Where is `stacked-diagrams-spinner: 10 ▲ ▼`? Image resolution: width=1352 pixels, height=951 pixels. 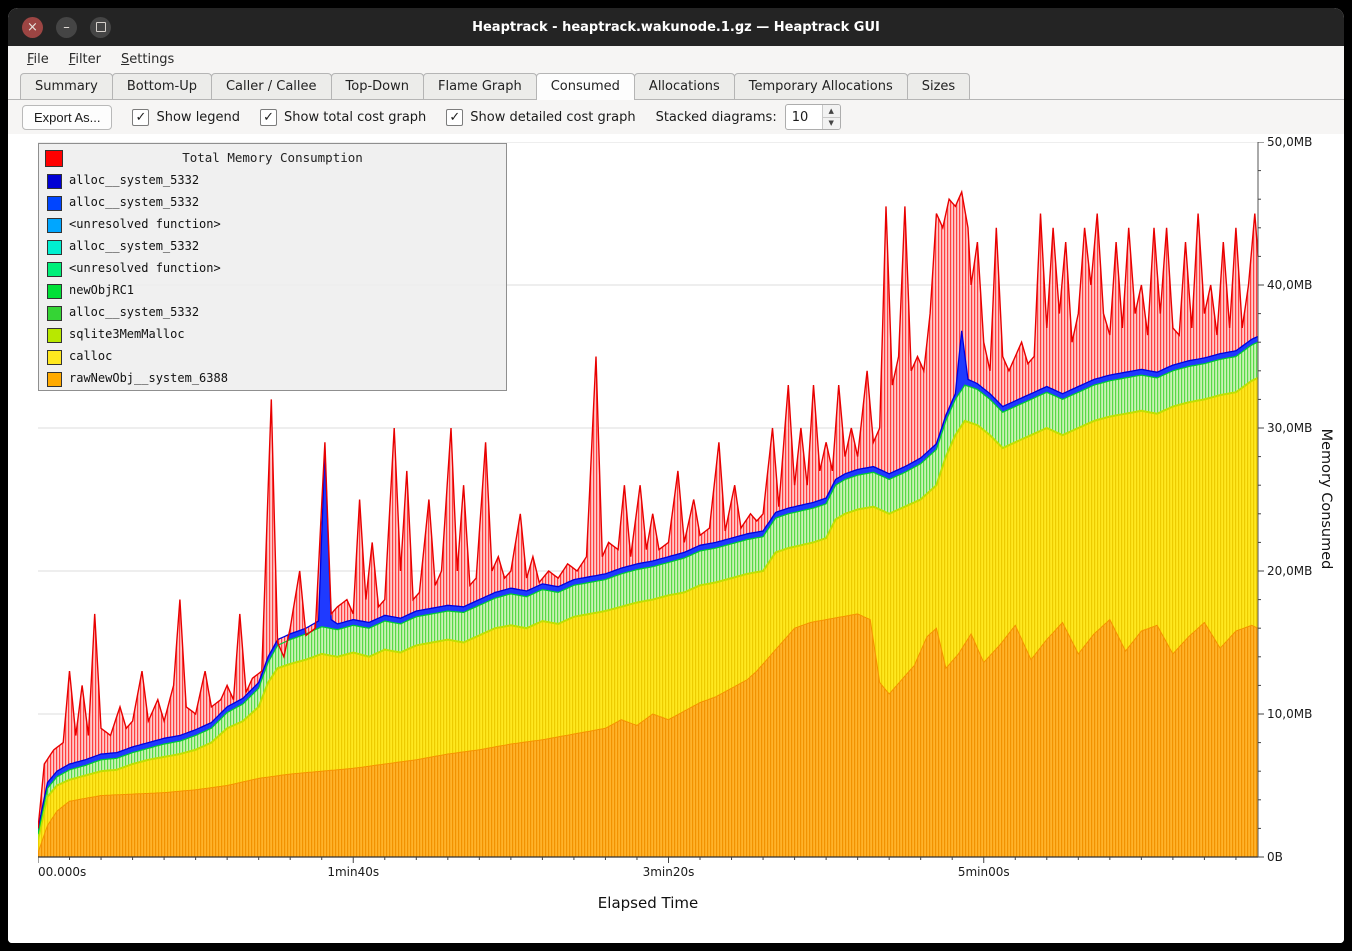
stacked-diagrams-spinner: 10 ▲ ▼ is located at coordinates (812, 117).